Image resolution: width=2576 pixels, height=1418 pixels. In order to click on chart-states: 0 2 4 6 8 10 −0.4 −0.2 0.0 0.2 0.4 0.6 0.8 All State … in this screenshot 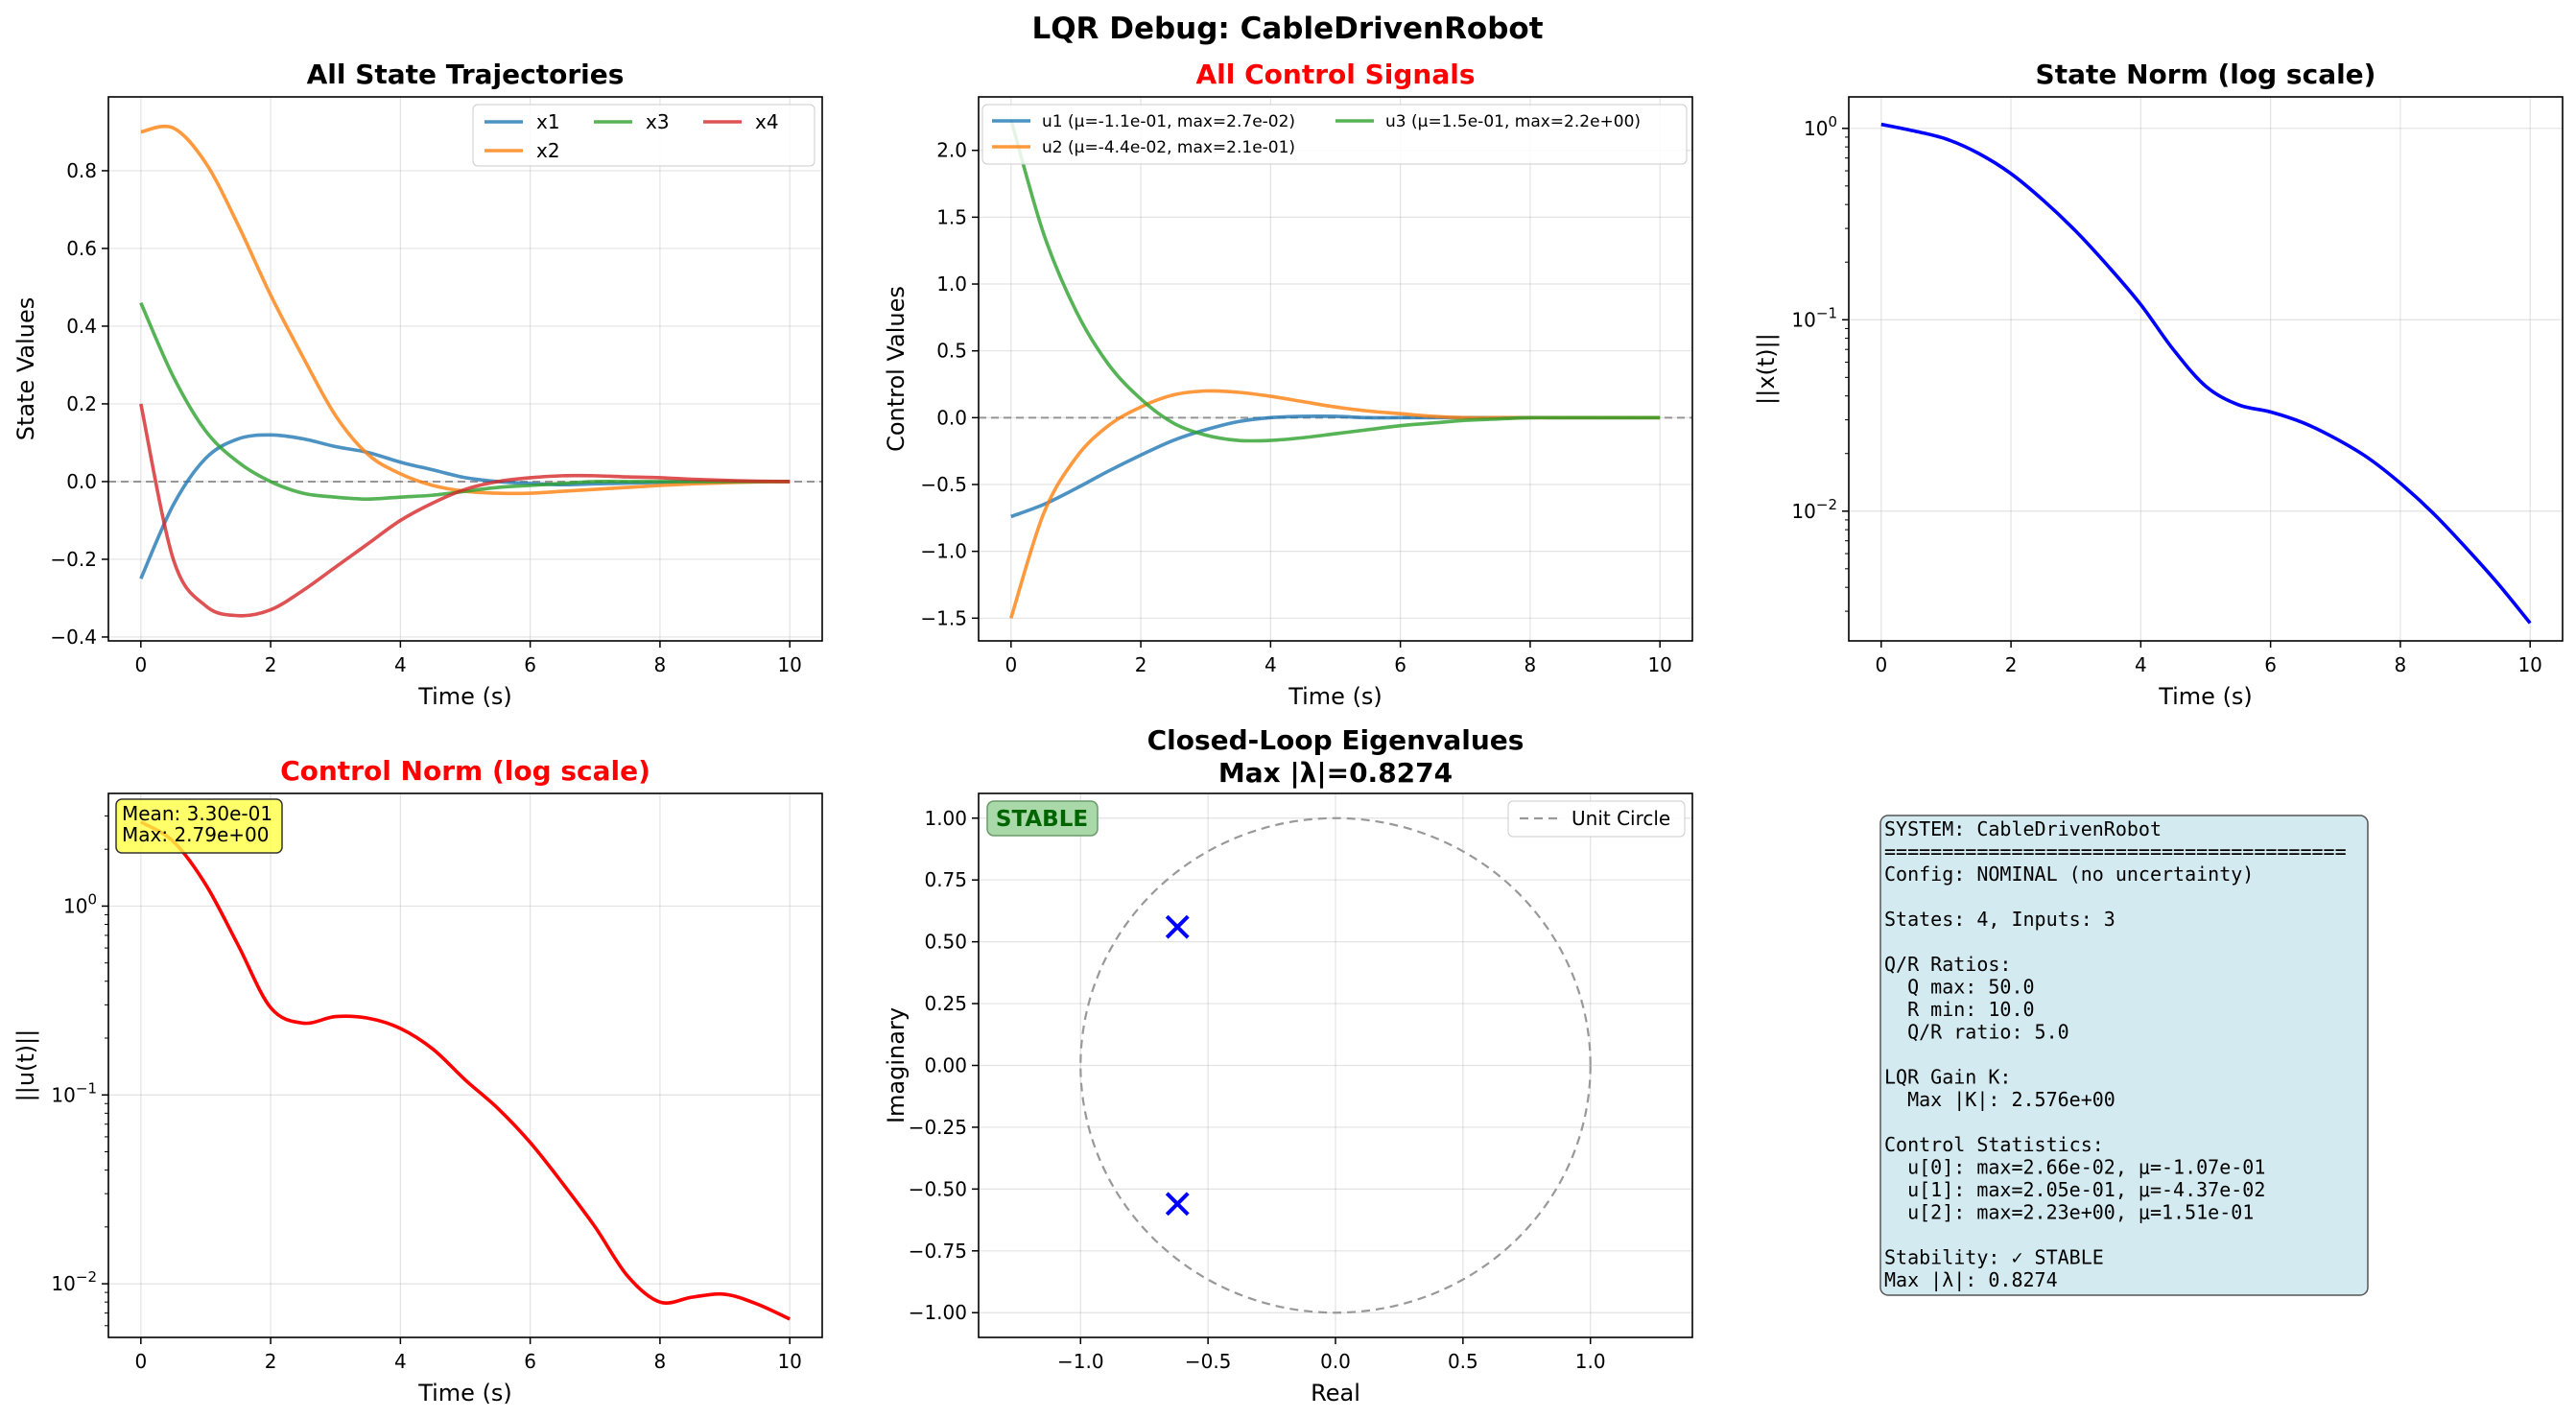, I will do `click(418, 384)`.